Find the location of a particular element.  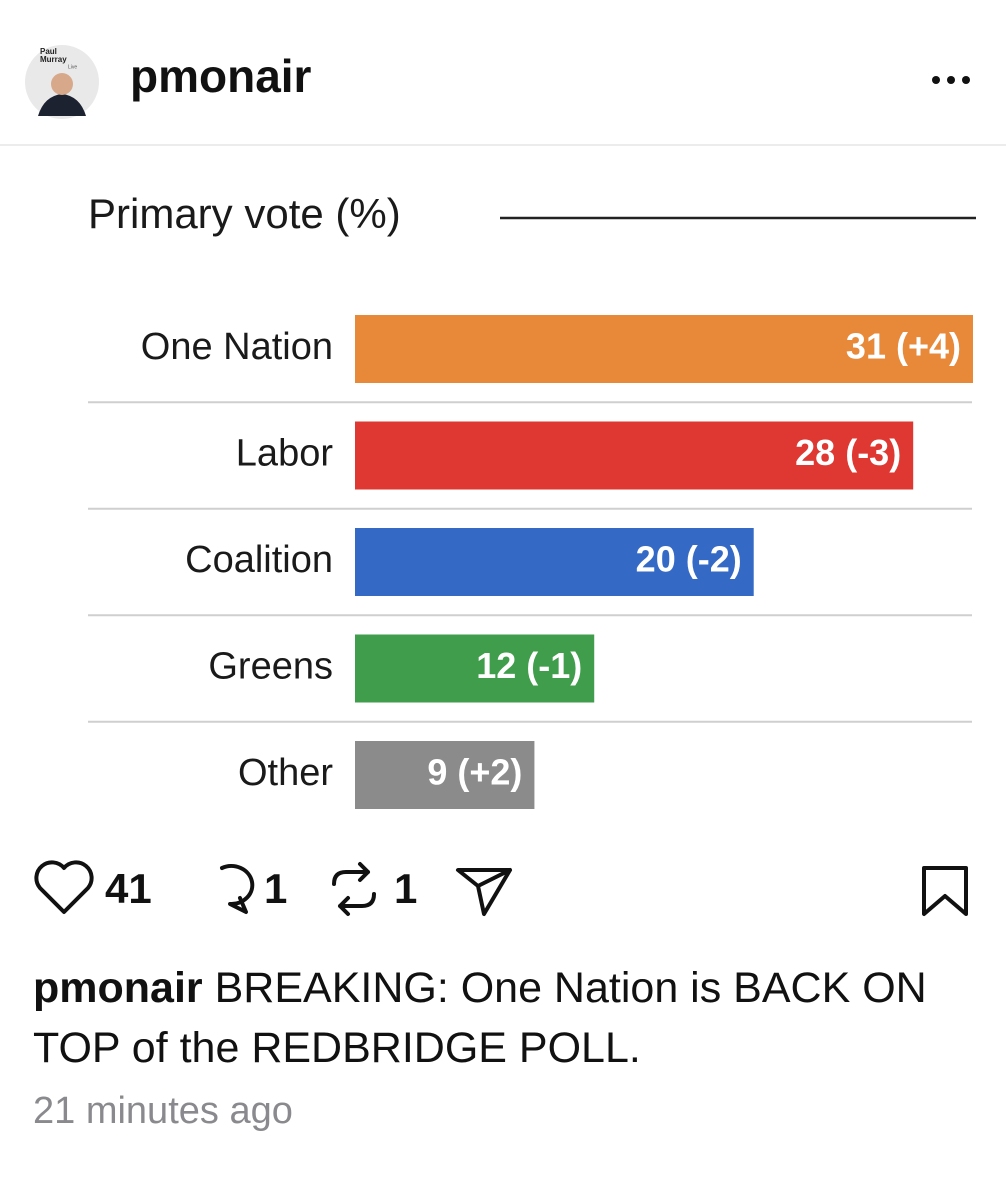

avatar-head is located at coordinates (62, 84).